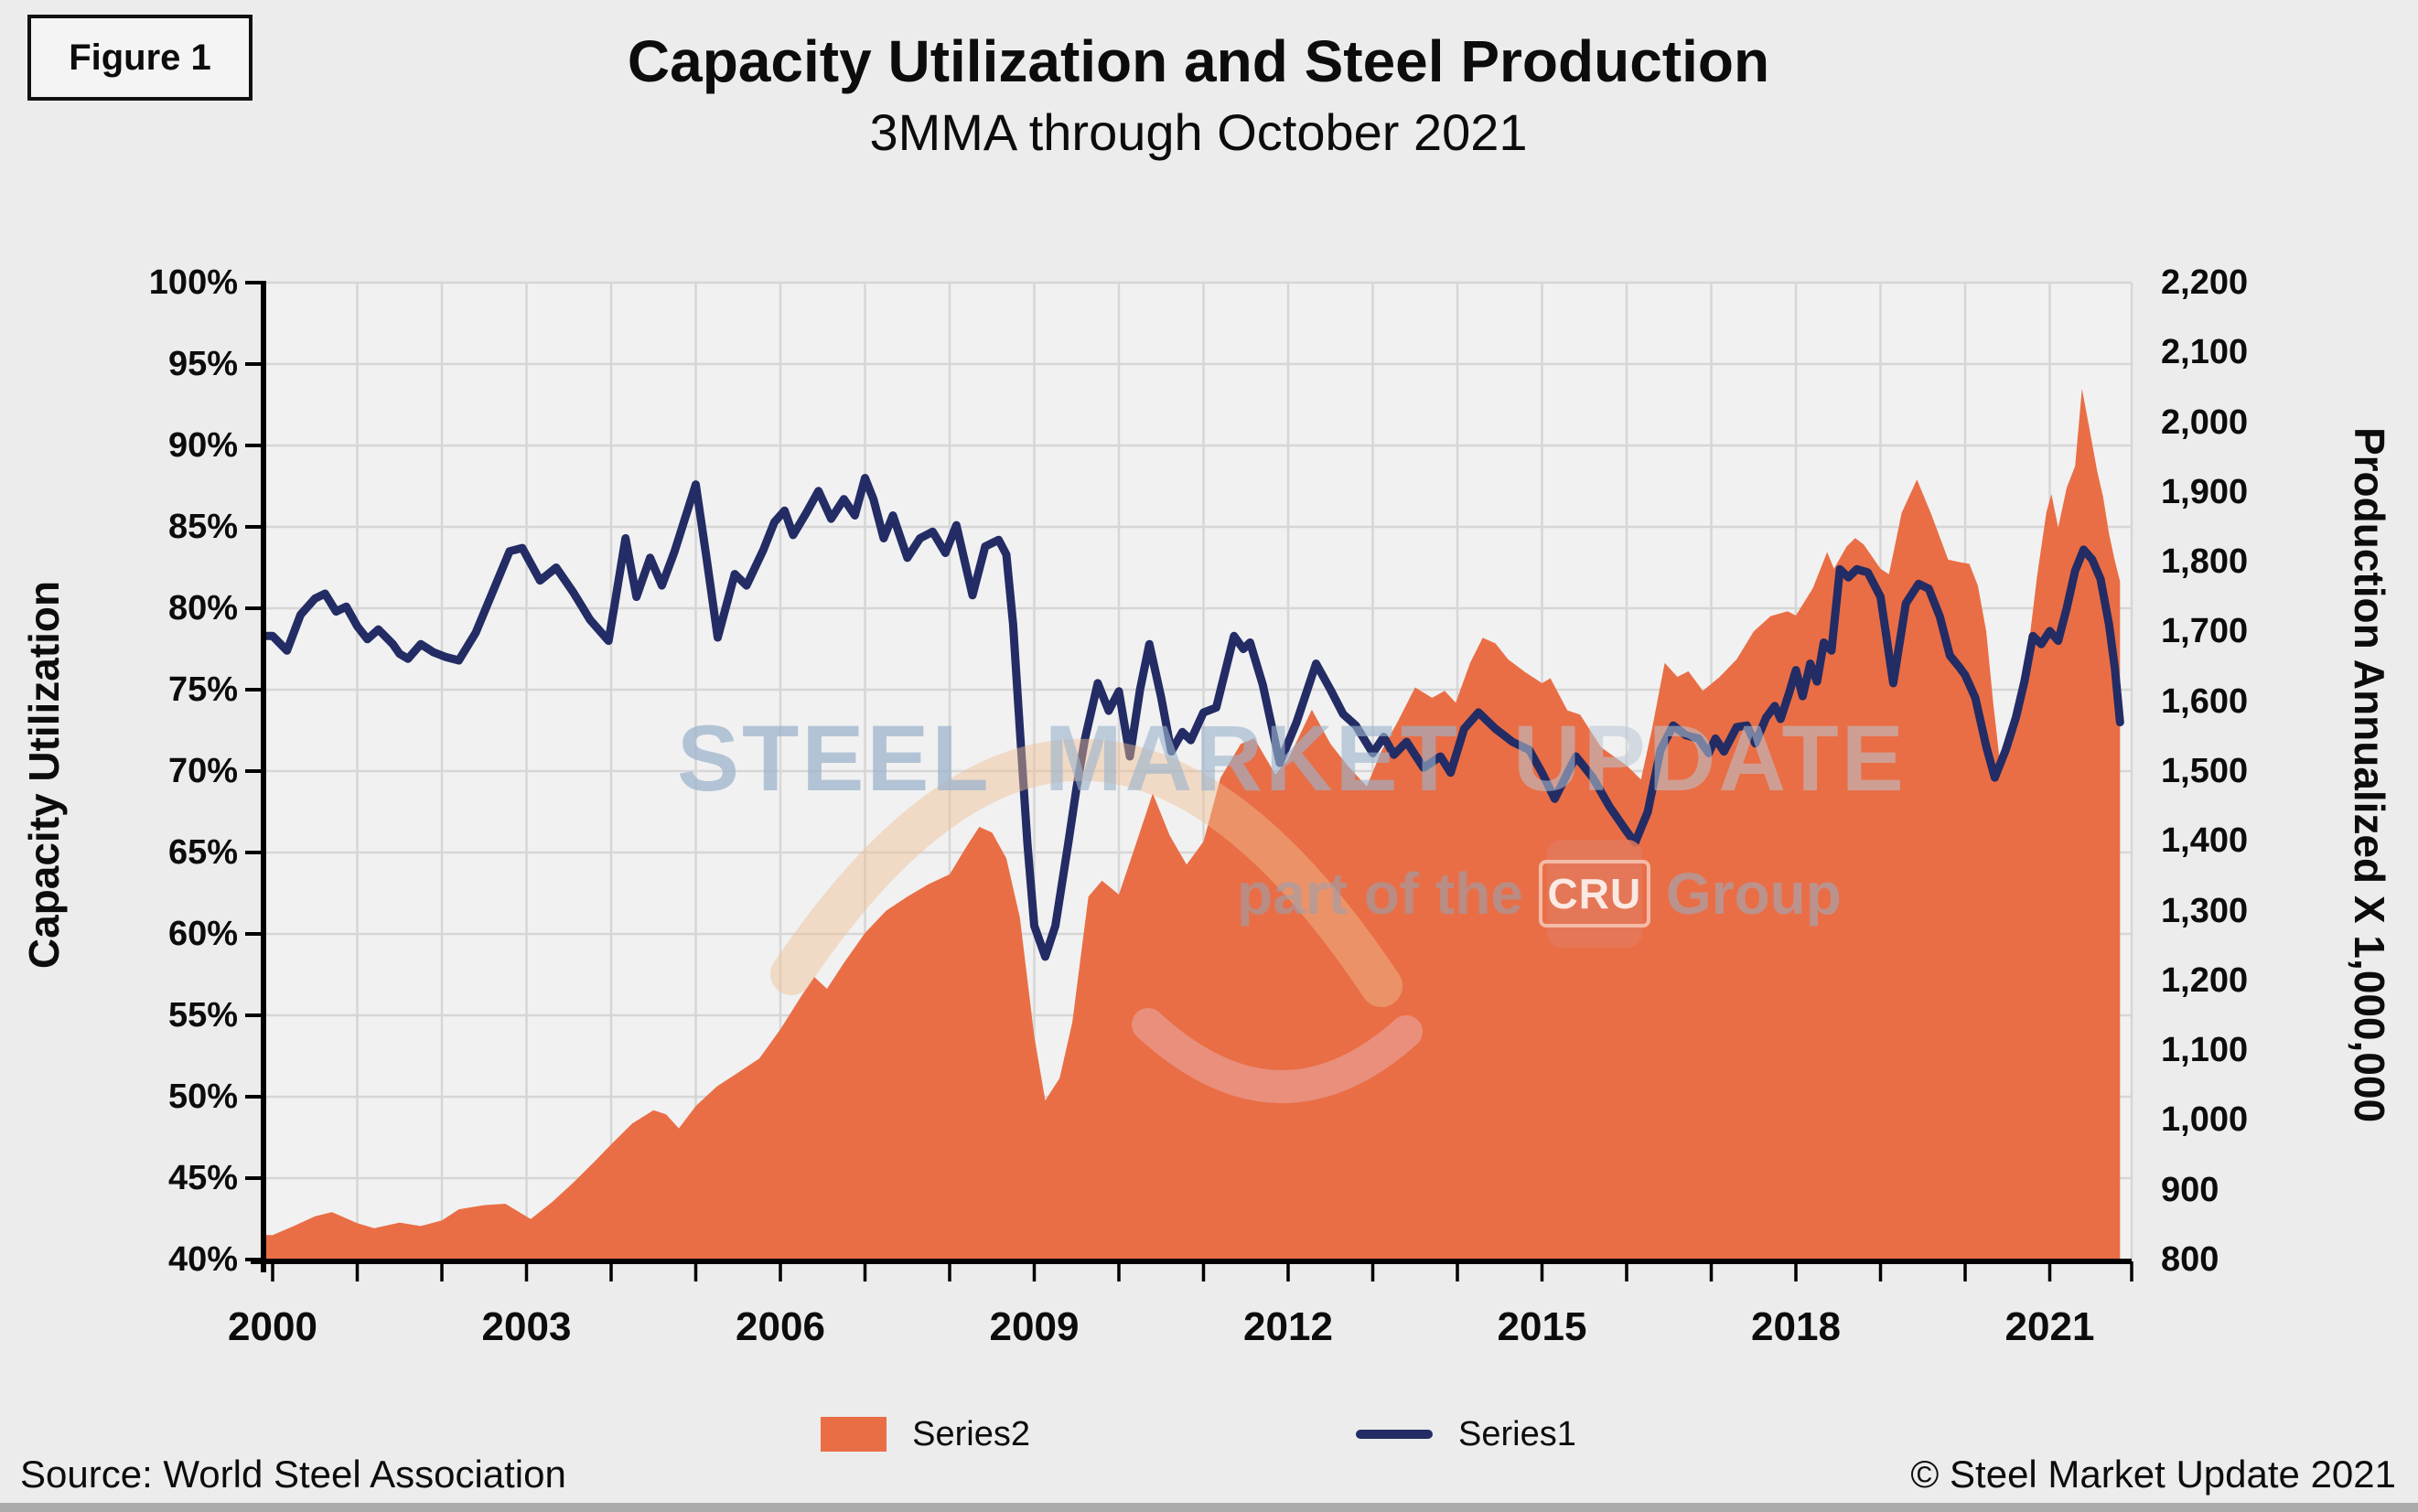 This screenshot has height=1512, width=2418. What do you see at coordinates (2153, 1474) in the screenshot?
I see `copyright-note: © Steel Market Update 2021` at bounding box center [2153, 1474].